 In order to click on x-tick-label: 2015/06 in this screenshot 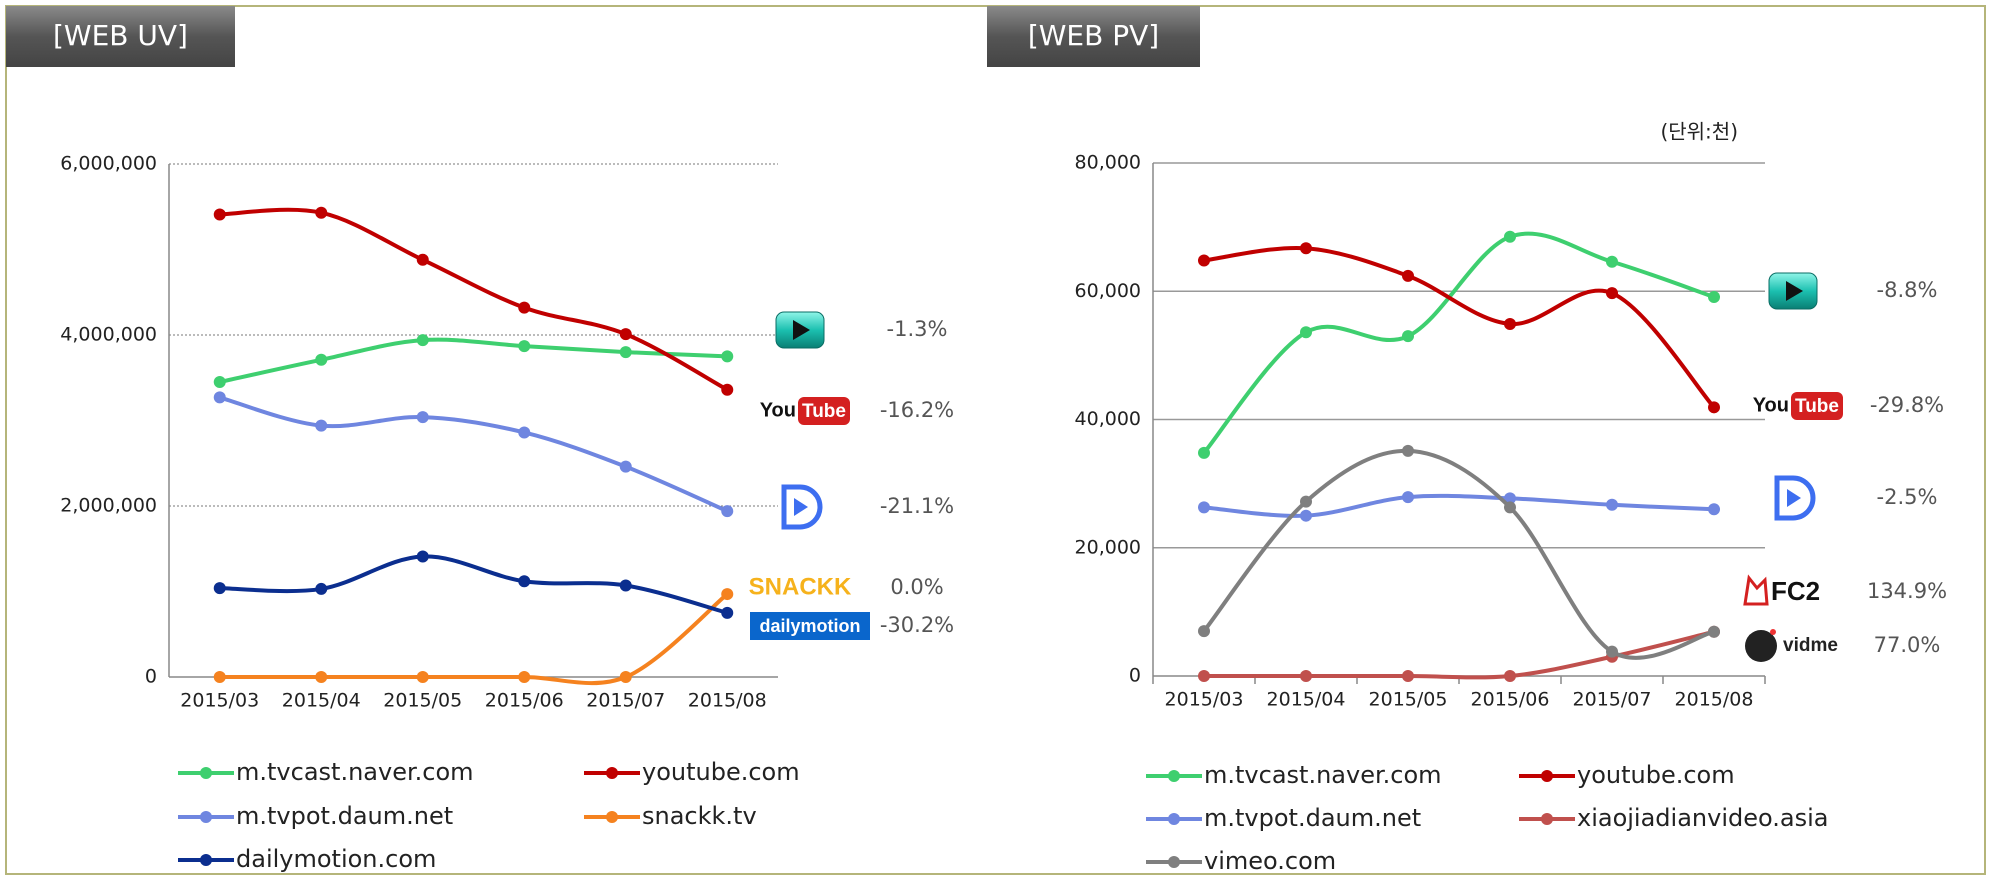, I will do `click(1510, 700)`.